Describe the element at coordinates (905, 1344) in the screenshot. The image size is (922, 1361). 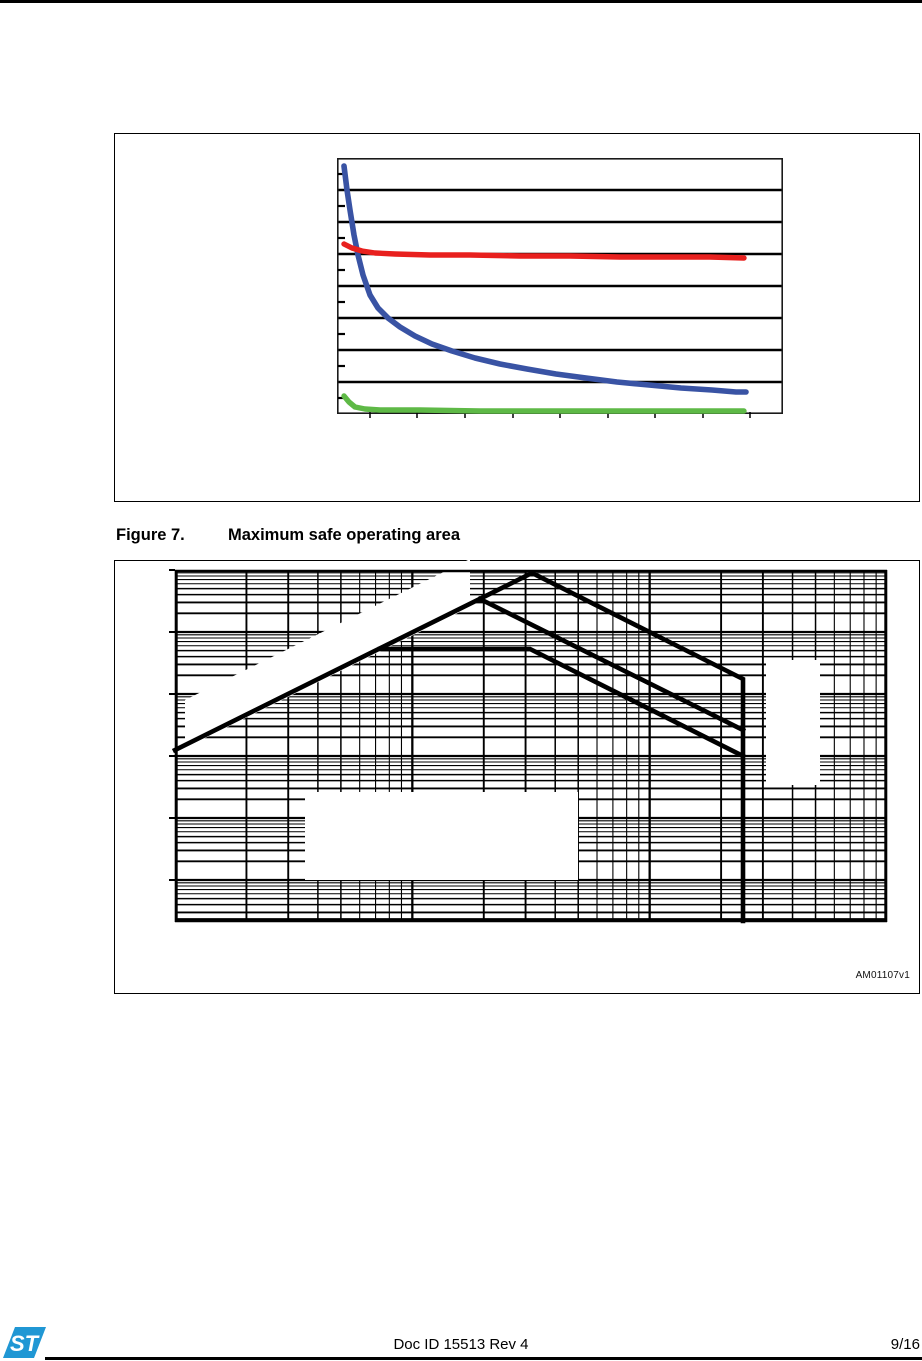
I see `footer-page-number: 9/16` at that location.